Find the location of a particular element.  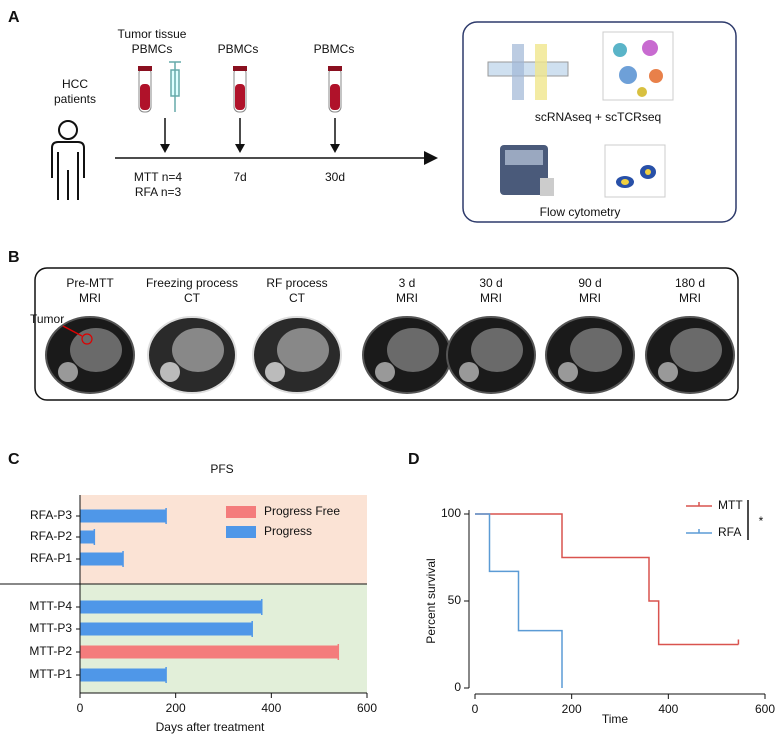

x-axis-label: Time is located at coordinates (615, 719).